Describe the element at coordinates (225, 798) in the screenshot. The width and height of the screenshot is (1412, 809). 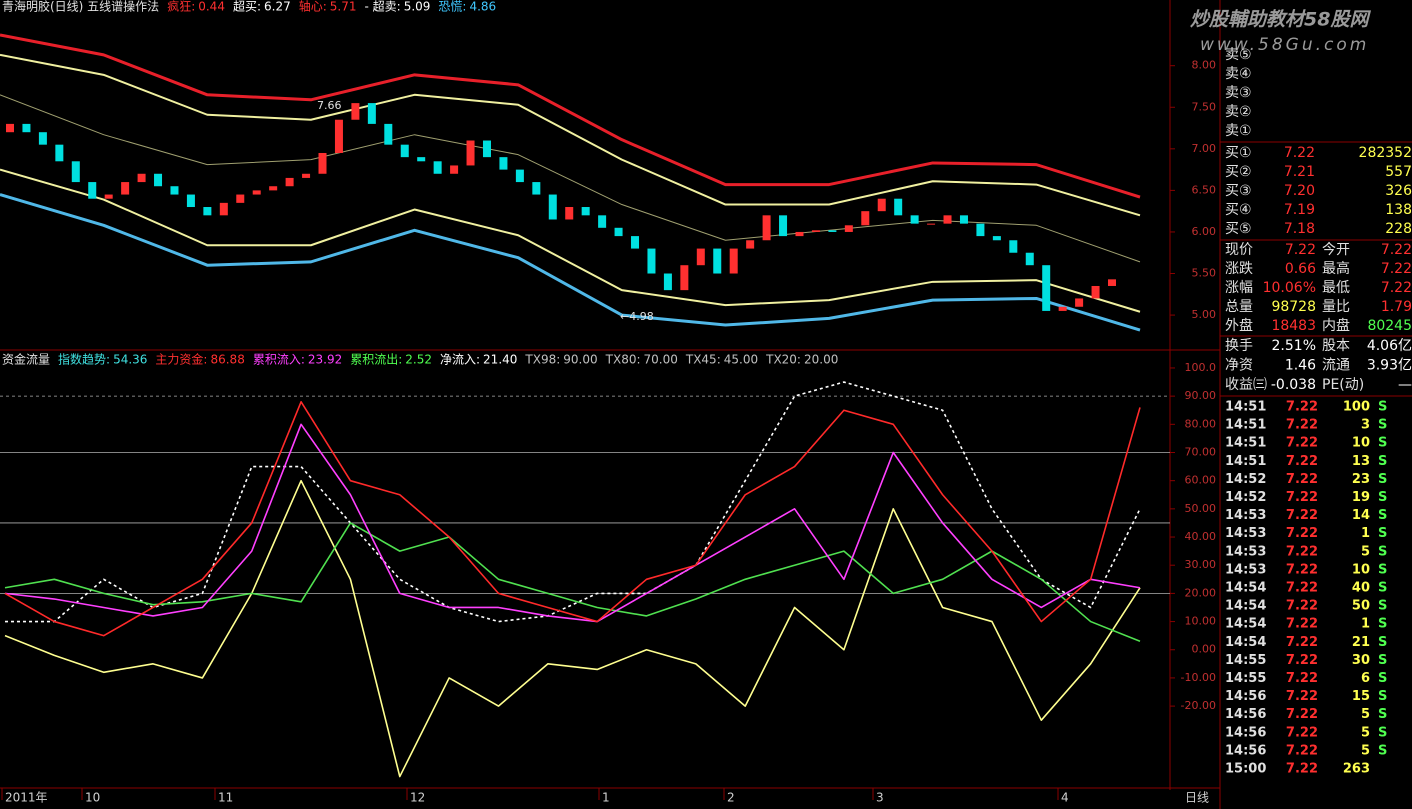
I see `date-label: 11` at that location.